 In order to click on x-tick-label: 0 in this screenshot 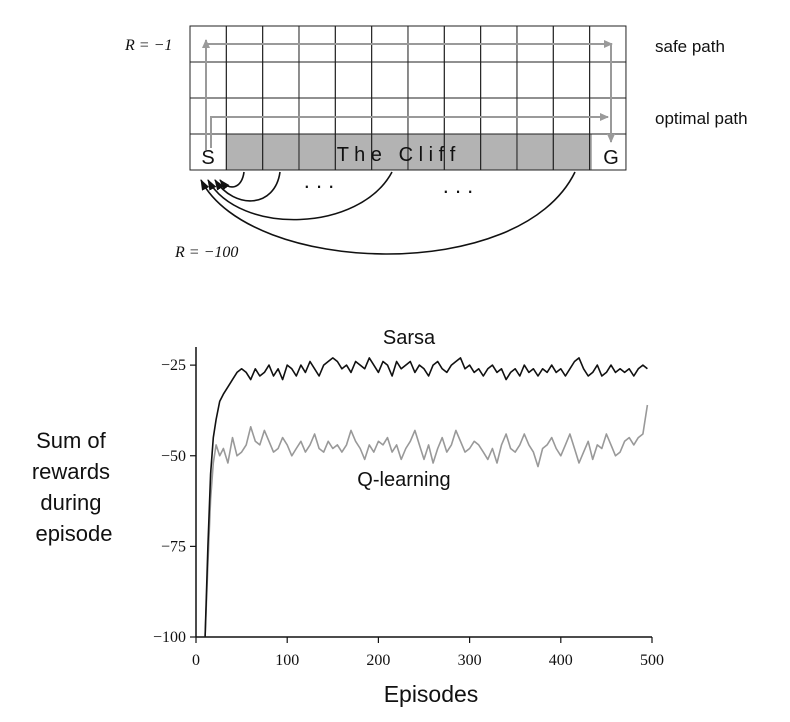, I will do `click(196, 660)`.